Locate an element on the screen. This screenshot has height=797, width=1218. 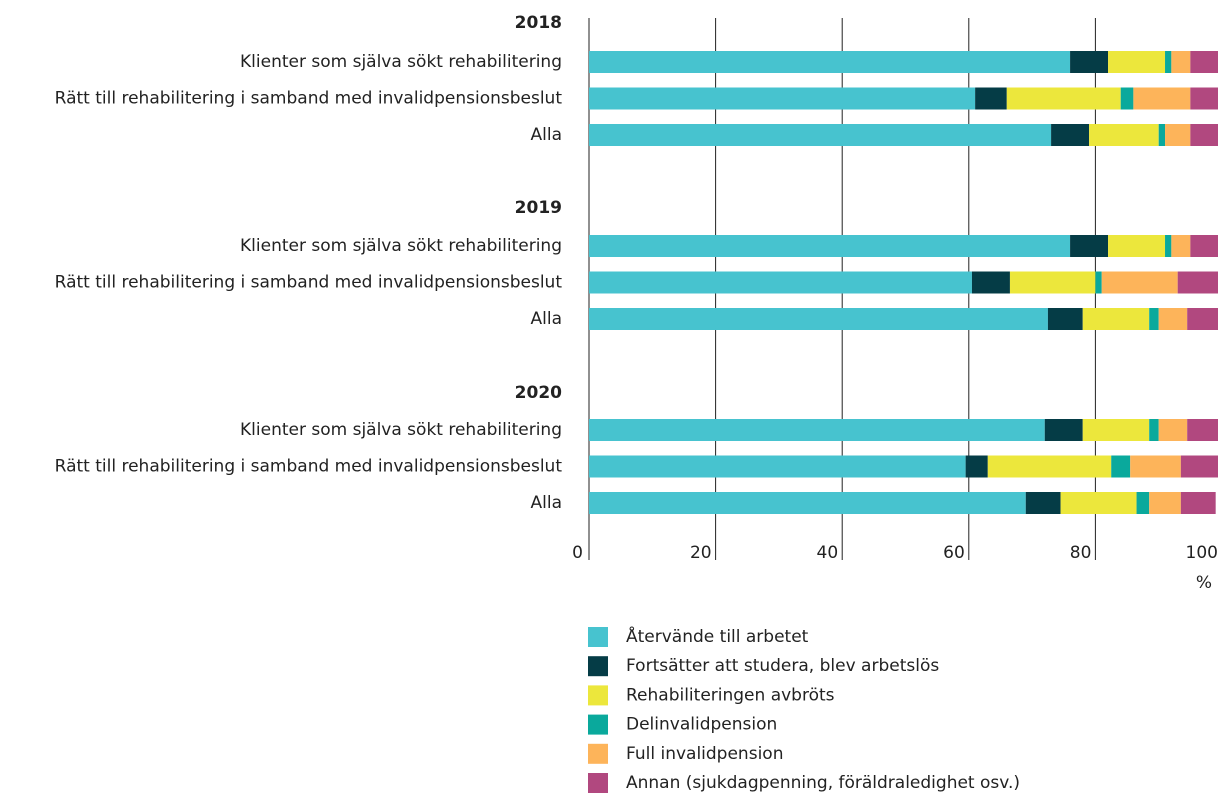
legend-label: Full invalidpension is located at coordinates (704, 754).